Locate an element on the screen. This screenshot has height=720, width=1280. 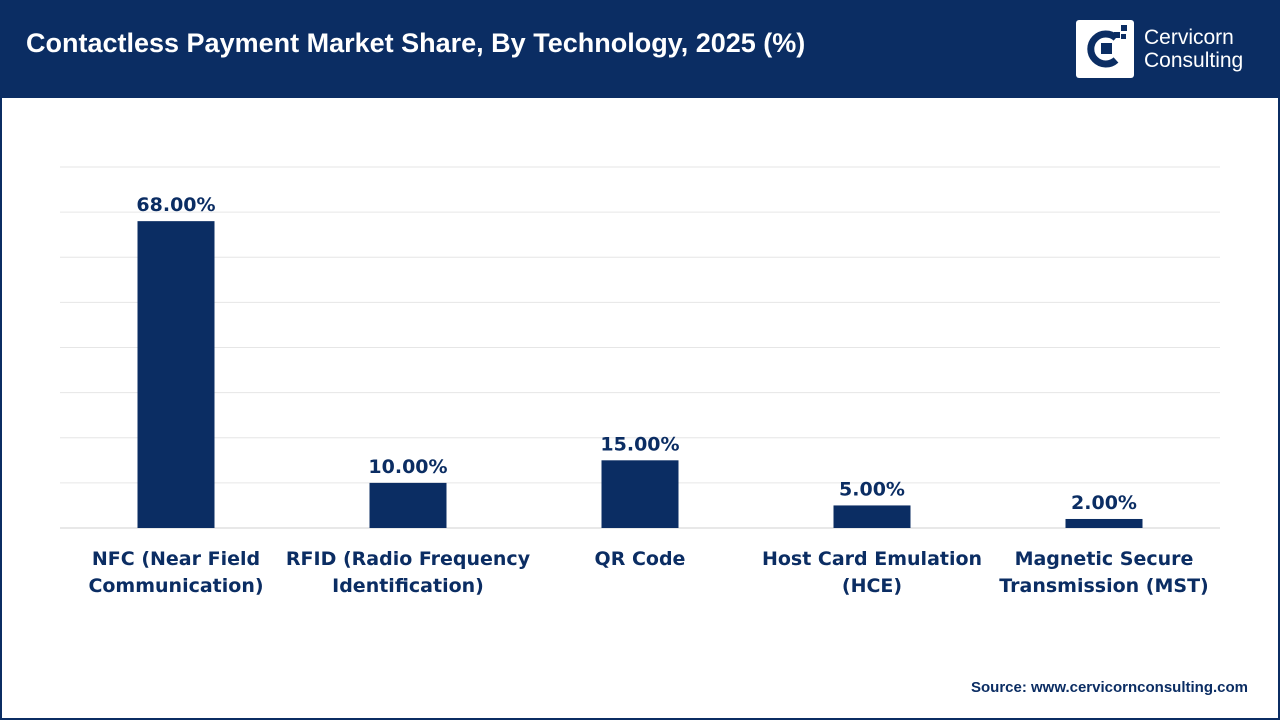
source-note: Source: www.cervicornconsulting.com is located at coordinates (1109, 687).